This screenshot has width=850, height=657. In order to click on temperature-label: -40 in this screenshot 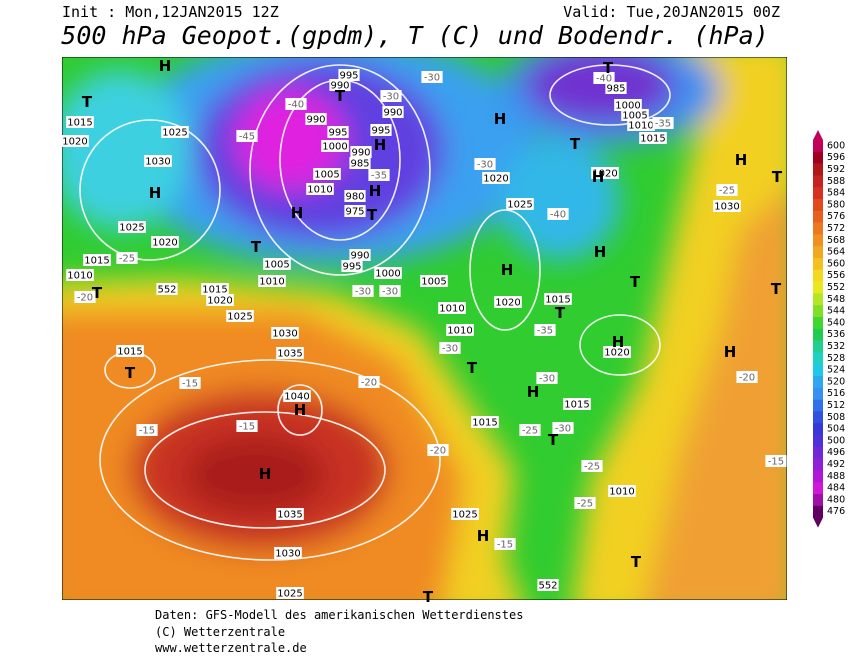, I will do `click(296, 105)`.